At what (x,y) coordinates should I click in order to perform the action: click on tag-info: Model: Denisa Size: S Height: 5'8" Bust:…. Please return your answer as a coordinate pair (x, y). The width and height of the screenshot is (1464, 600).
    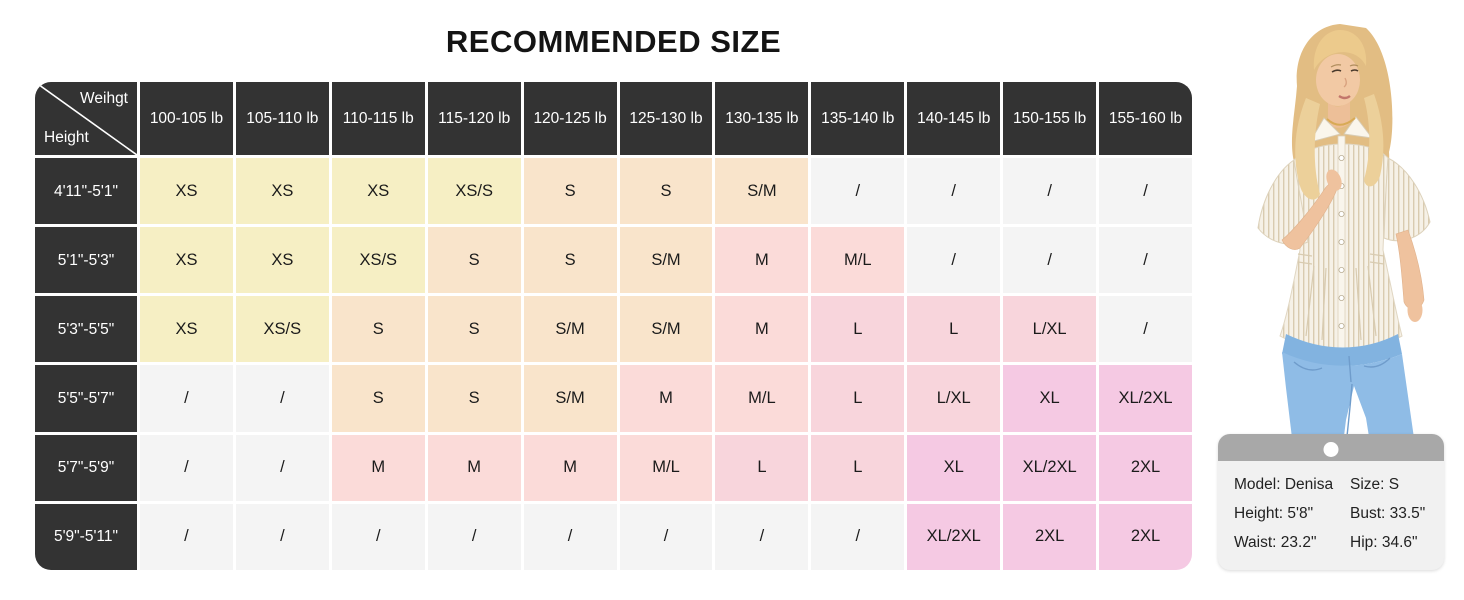
    Looking at the image, I should click on (1331, 506).